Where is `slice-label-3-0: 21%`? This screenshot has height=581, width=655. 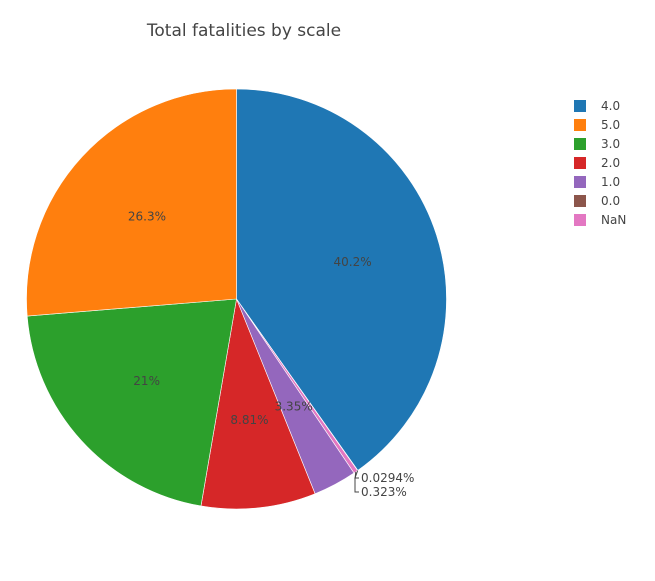 slice-label-3-0: 21% is located at coordinates (146, 381).